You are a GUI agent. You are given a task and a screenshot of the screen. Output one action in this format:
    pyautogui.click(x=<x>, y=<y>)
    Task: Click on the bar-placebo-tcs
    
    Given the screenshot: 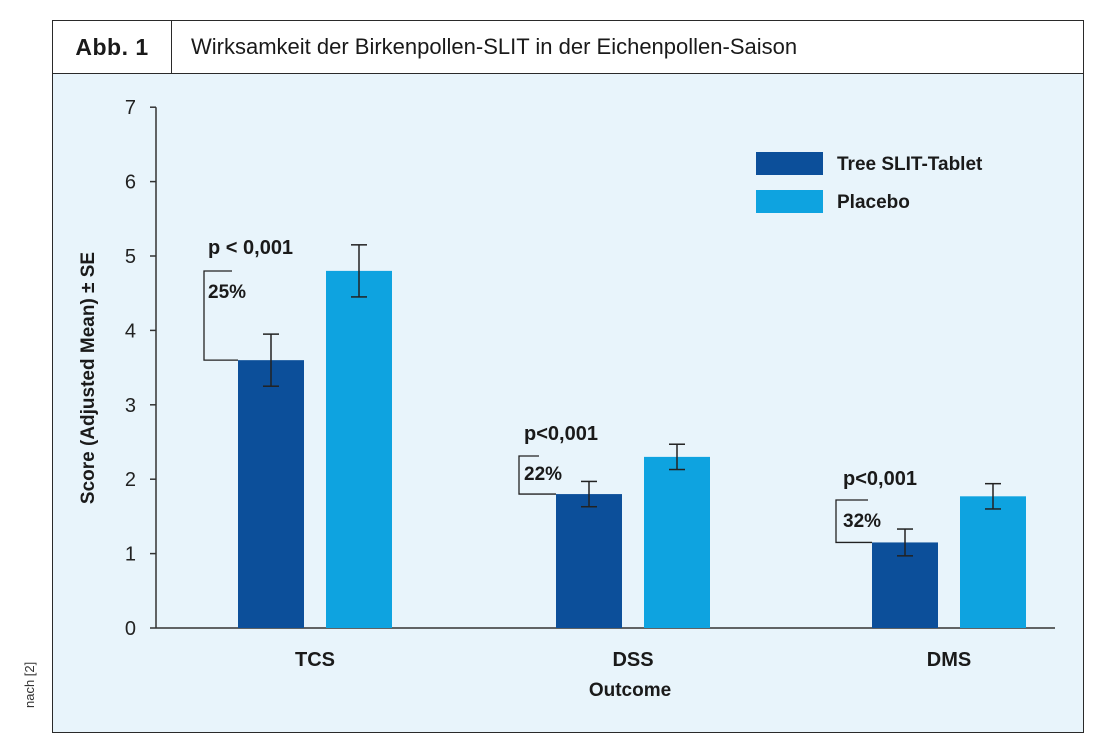 What is the action you would take?
    pyautogui.click(x=359, y=449)
    